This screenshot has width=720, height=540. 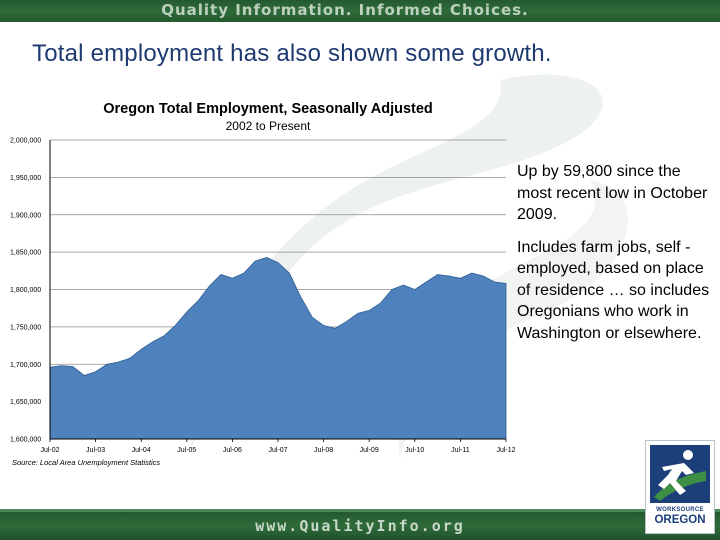 I want to click on footer-url: www.QualityInfo.org, so click(x=360, y=526).